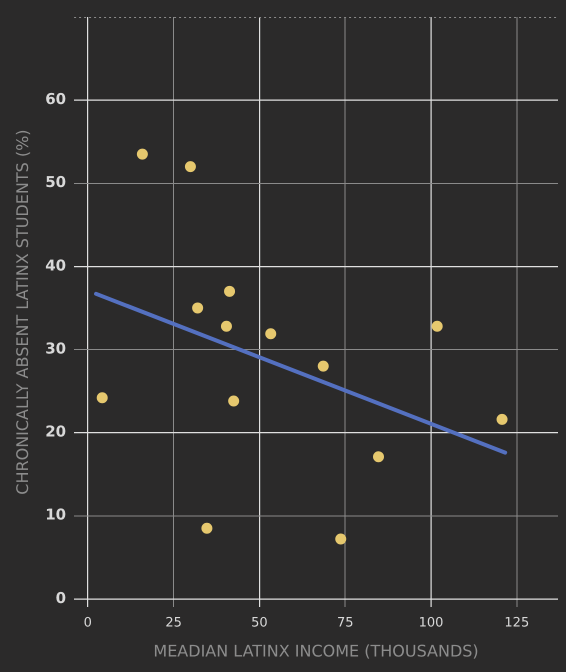 This screenshot has width=566, height=672. What do you see at coordinates (55, 515) in the screenshot?
I see `y-tick-label: 10` at bounding box center [55, 515].